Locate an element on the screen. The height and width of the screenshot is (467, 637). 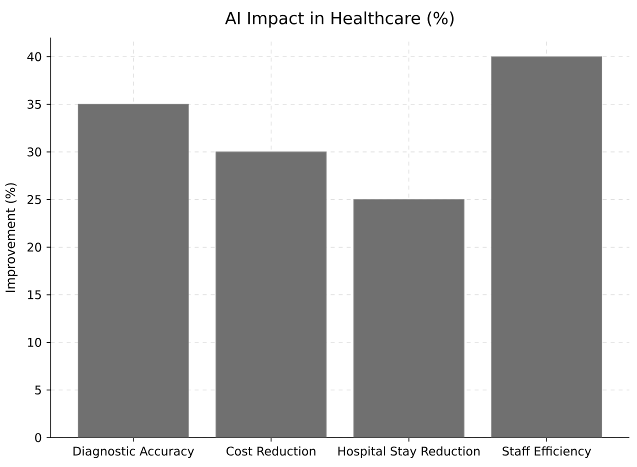
y-tick-label: 5 is located at coordinates (38, 390).